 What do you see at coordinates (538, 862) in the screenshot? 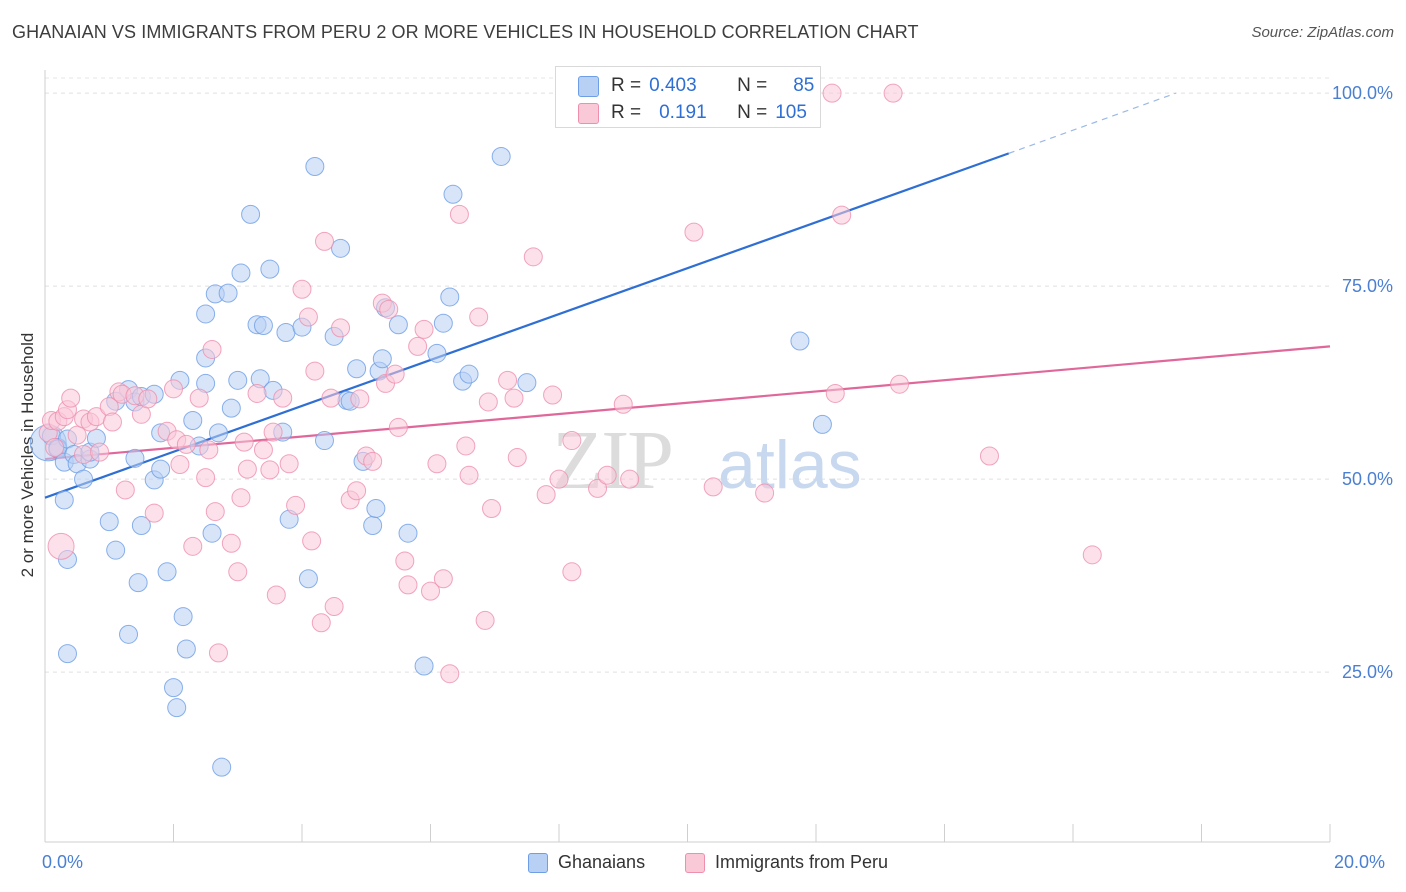
I see `legend-swatch-ghanaians` at bounding box center [538, 862].